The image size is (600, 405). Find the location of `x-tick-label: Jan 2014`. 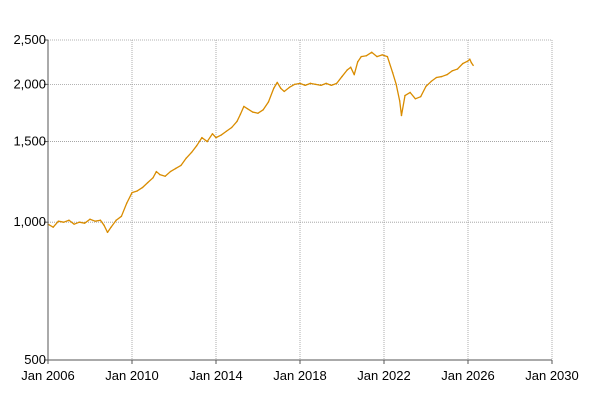

x-tick-label: Jan 2014 is located at coordinates (216, 375).